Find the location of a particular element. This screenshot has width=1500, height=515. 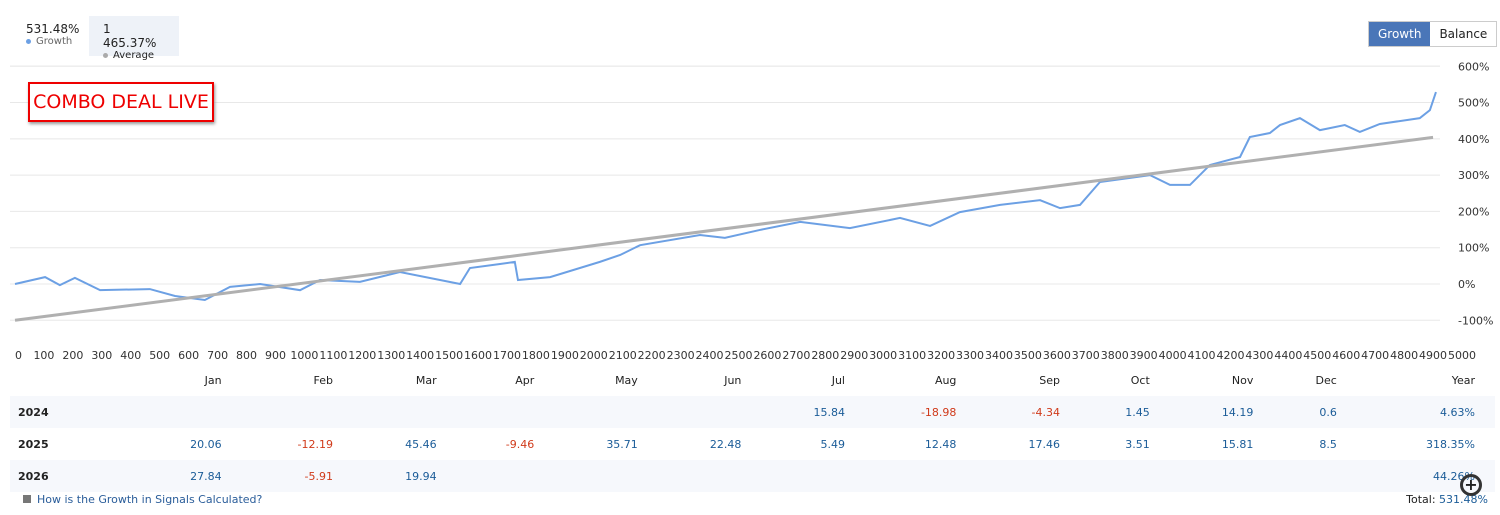

x-tick-label: 4800 is located at coordinates (1404, 355).